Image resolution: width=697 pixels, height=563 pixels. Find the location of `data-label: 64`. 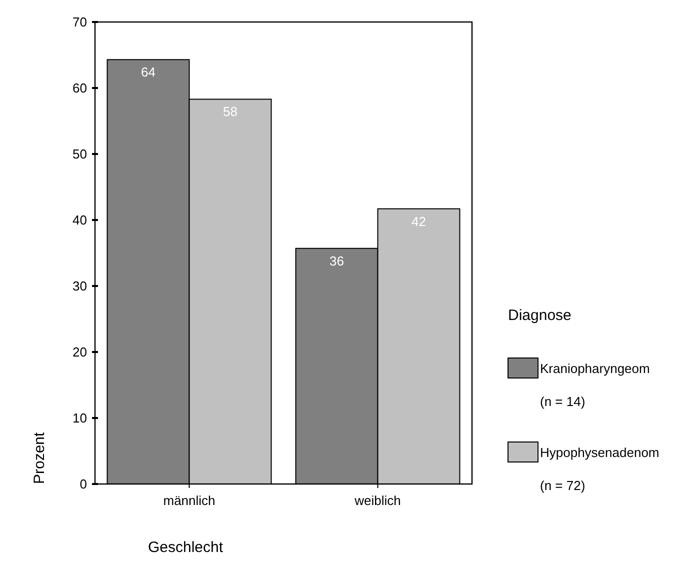

data-label: 64 is located at coordinates (148, 72).